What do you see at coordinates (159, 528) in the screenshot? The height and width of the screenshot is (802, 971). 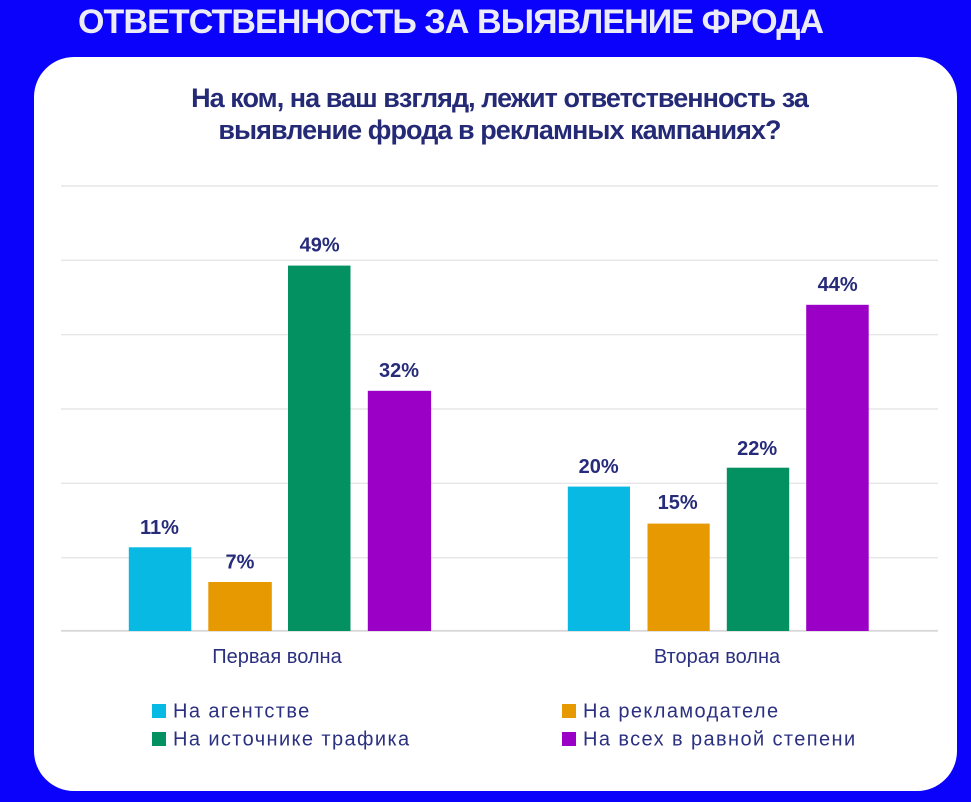 I see `svg-text: 11%` at bounding box center [159, 528].